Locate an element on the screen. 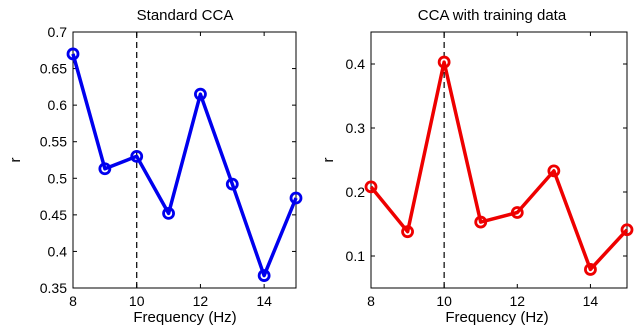 The image size is (644, 334). y-tick-label: 0.2 is located at coordinates (356, 192).